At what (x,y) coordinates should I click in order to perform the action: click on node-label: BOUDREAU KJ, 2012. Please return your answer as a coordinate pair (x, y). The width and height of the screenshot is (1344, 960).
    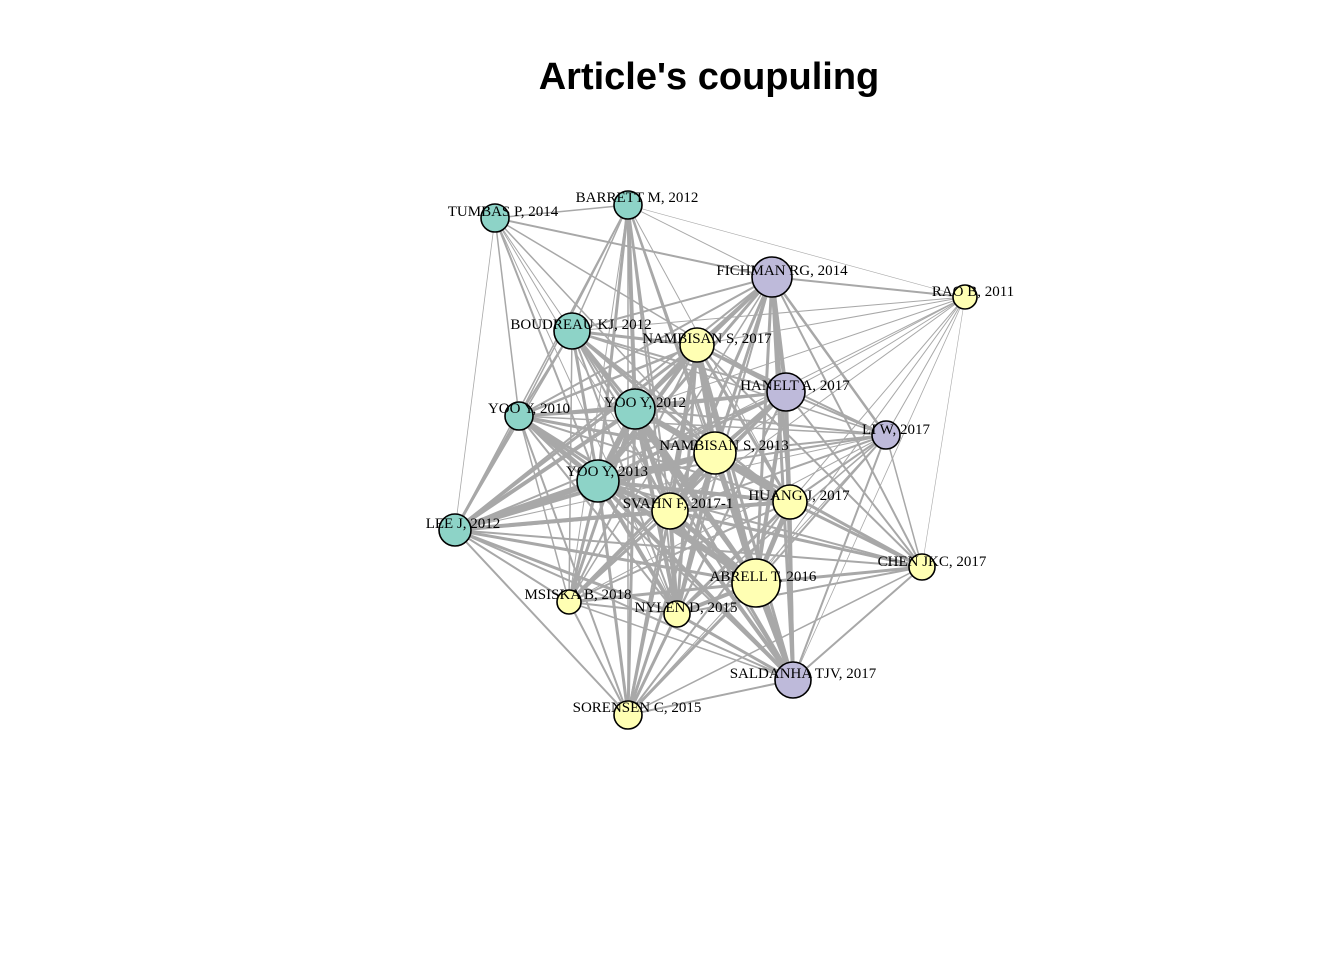
    Looking at the image, I should click on (580, 325).